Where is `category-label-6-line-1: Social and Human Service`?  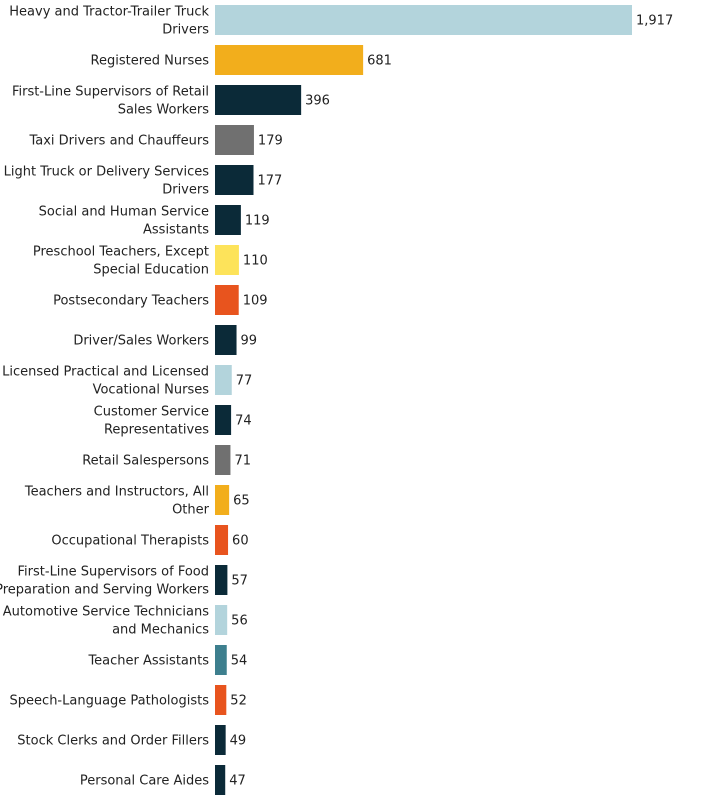 category-label-6-line-1: Social and Human Service is located at coordinates (124, 212).